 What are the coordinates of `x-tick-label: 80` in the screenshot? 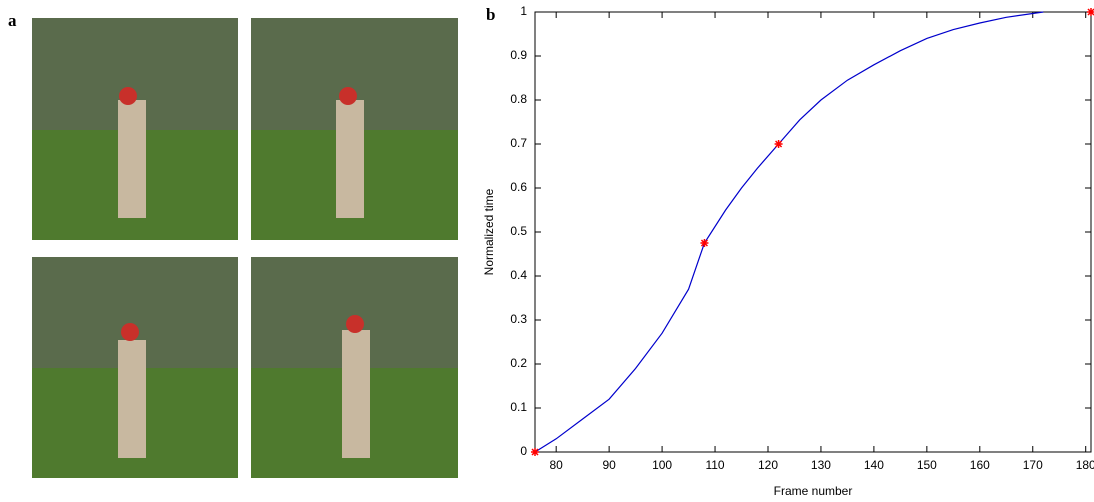 It's located at (557, 465).